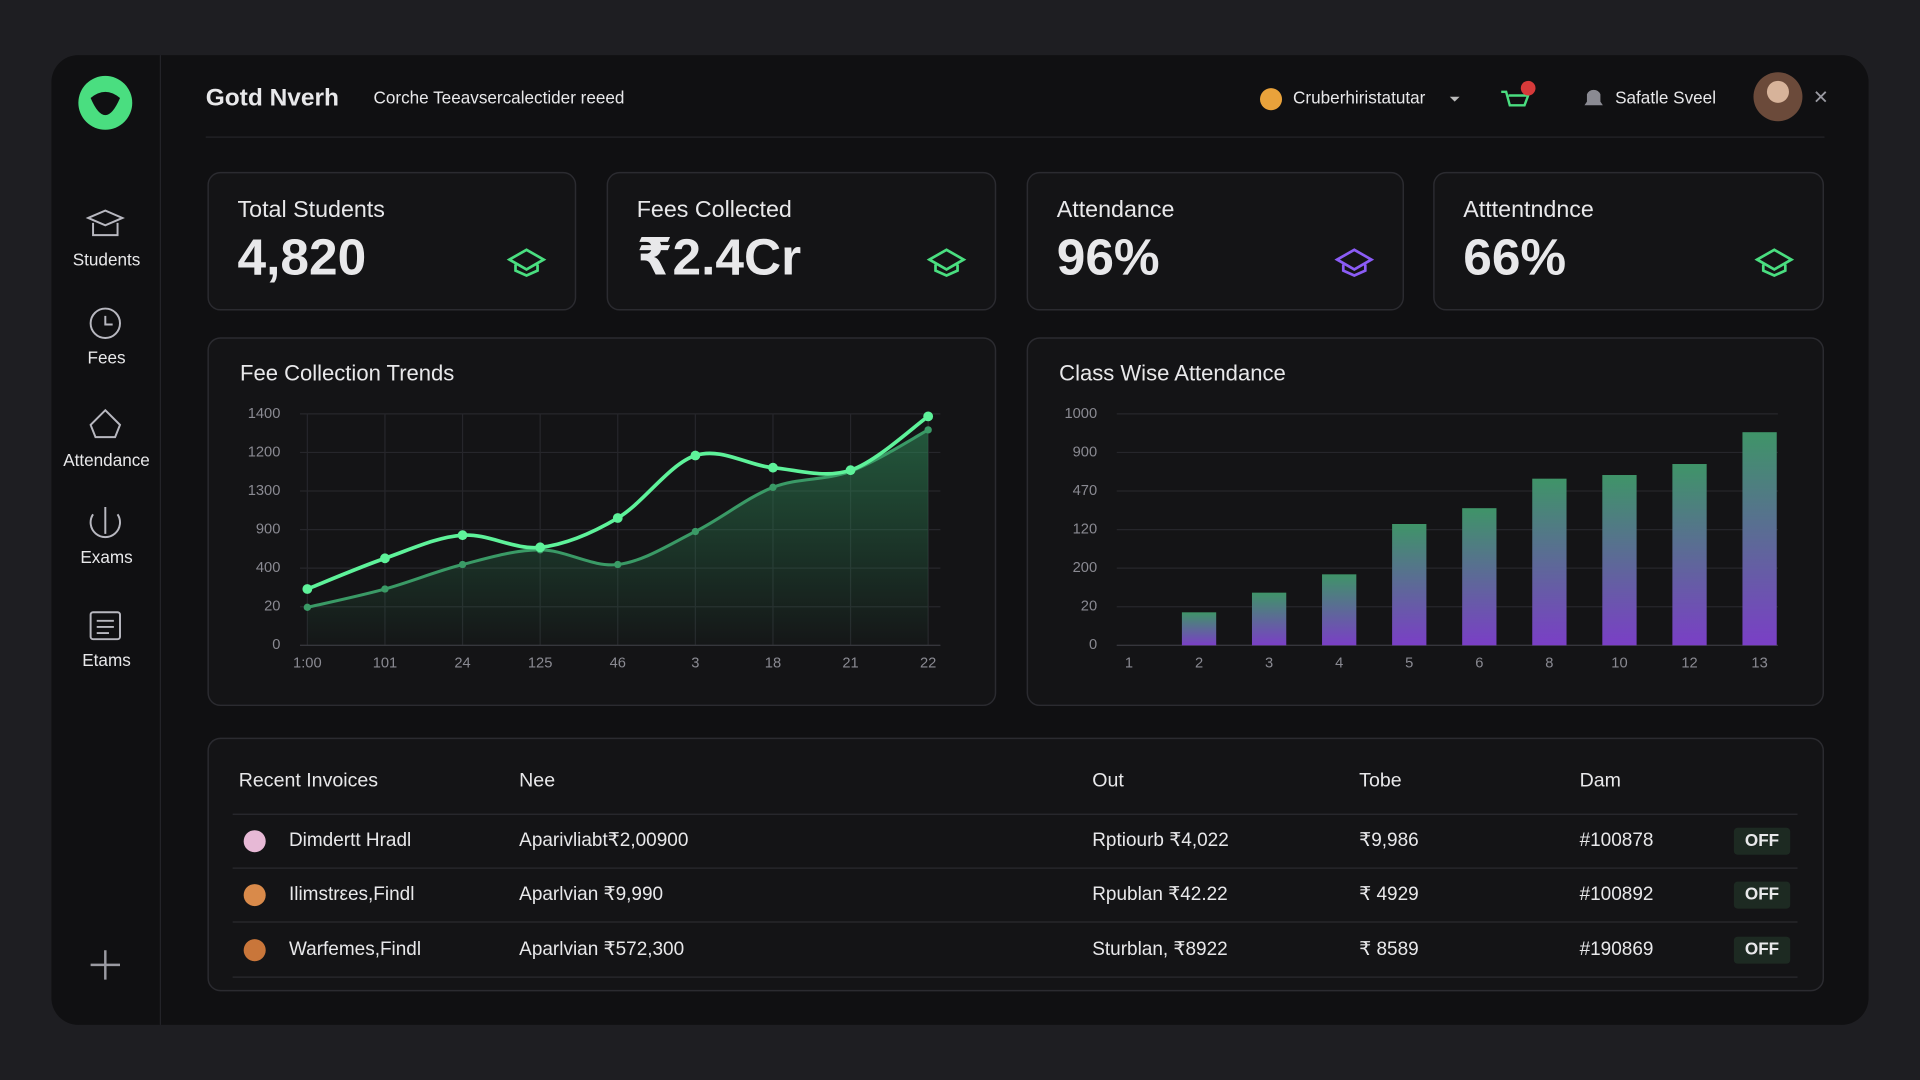  Describe the element at coordinates (540, 664) in the screenshot. I see `x-tick-label: 125` at that location.